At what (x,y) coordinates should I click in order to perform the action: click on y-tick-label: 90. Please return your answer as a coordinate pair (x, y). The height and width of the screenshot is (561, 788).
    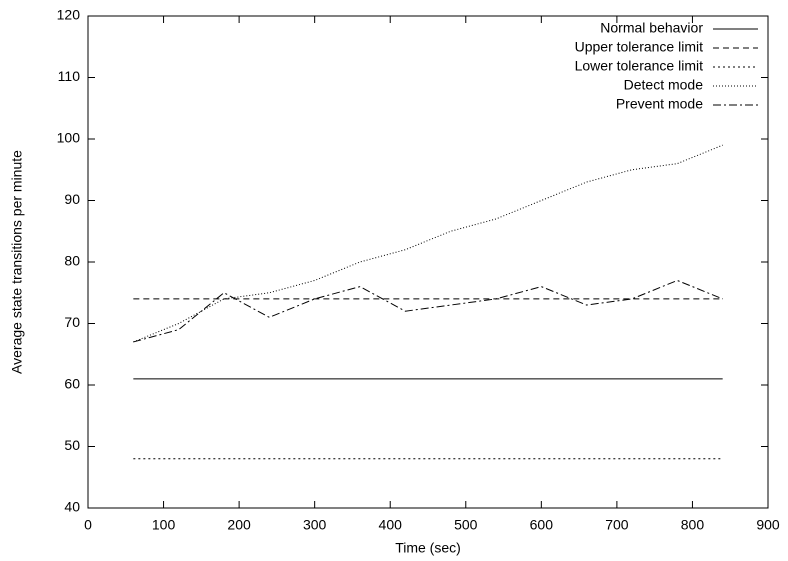
    Looking at the image, I should click on (72, 199).